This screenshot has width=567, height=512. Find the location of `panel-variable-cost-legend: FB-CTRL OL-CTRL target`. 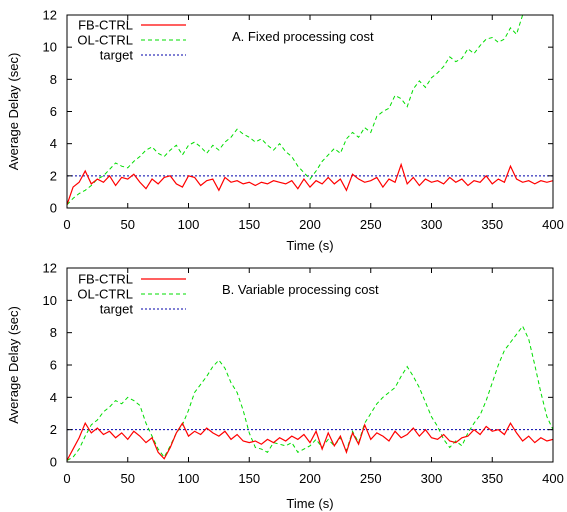

panel-variable-cost-legend: FB-CTRL OL-CTRL target is located at coordinates (131, 294).